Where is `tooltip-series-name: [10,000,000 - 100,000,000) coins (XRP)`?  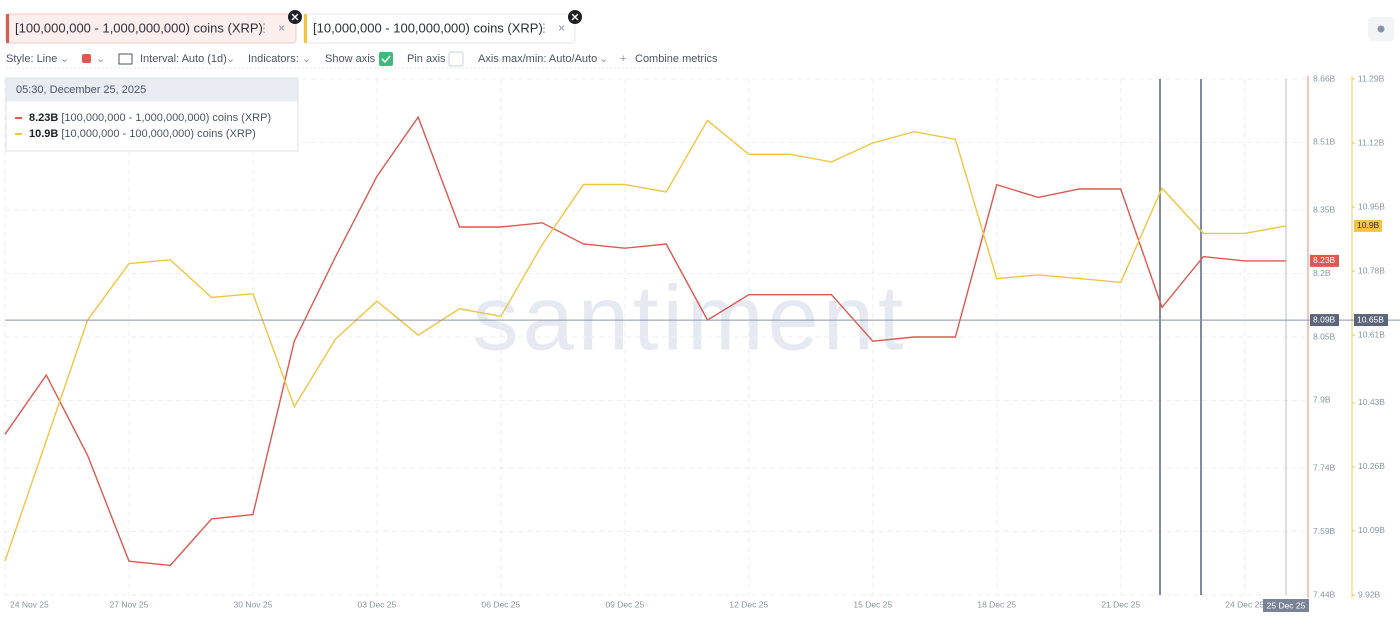
tooltip-series-name: [10,000,000 - 100,000,000) coins (XRP) is located at coordinates (158, 134).